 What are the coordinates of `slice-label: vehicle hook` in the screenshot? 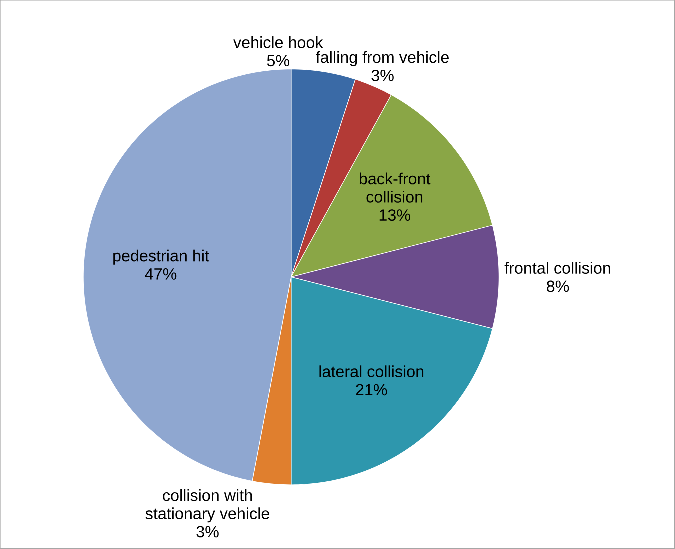 It's located at (279, 42).